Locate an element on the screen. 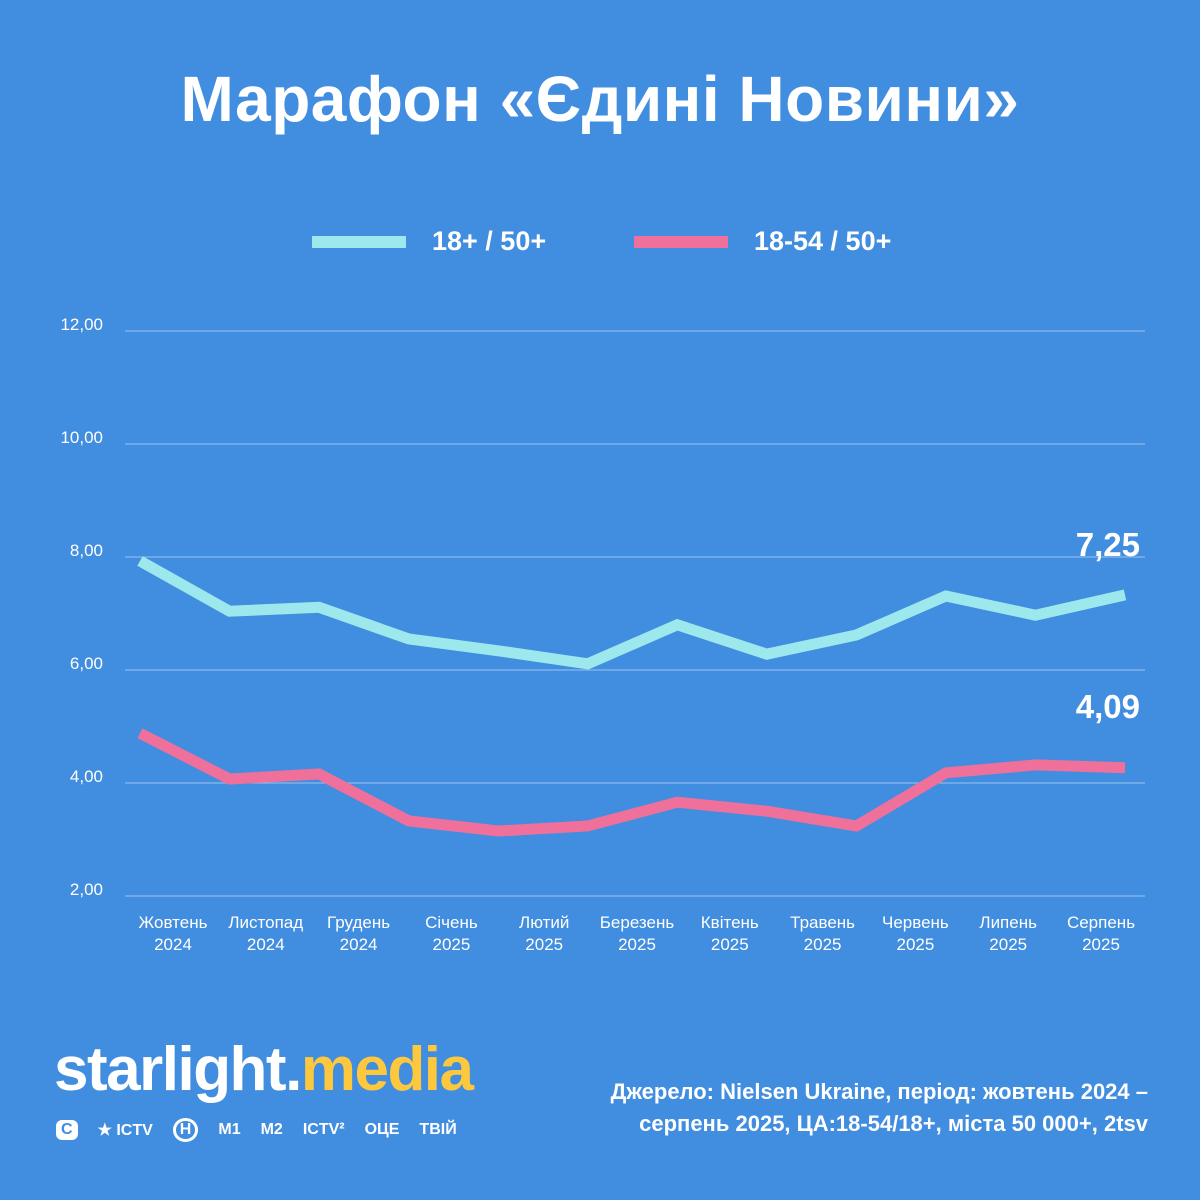 This screenshot has width=1200, height=1200. y-tick-label: 10,00 is located at coordinates (81, 437).